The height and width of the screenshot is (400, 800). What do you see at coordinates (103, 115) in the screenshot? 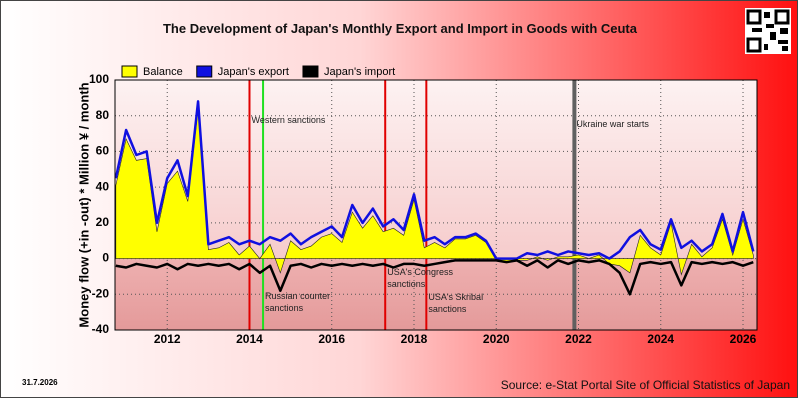
I see `y-tick-label: 80` at bounding box center [103, 115].